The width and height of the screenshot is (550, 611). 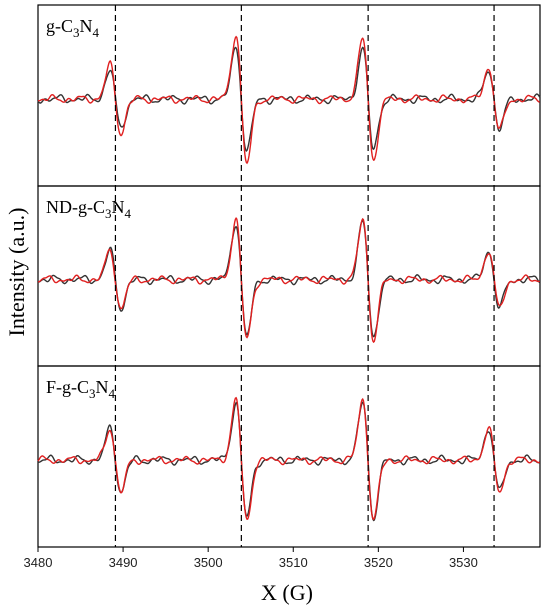 What do you see at coordinates (81, 389) in the screenshot?
I see `panel-label-3: F-g-C3N4` at bounding box center [81, 389].